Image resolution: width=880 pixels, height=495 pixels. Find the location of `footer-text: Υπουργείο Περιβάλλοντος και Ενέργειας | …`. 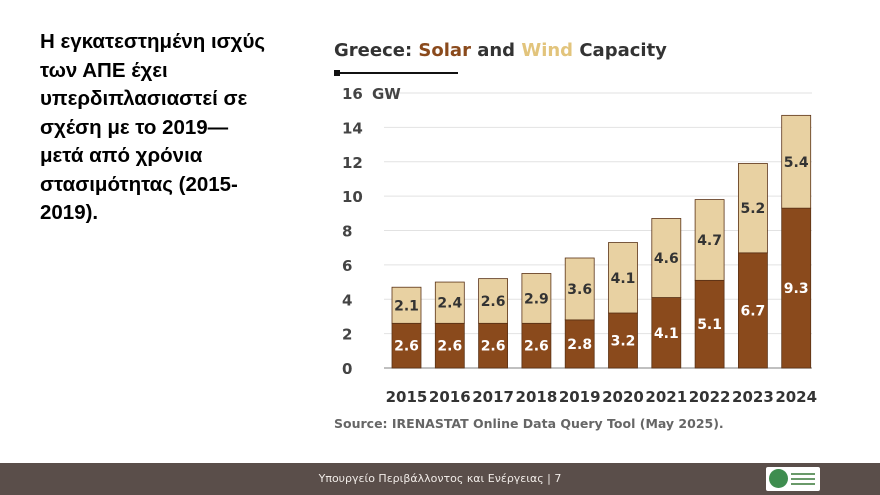

footer-text: Υπουργείο Περιβάλλοντος και Ενέργειας | … is located at coordinates (440, 478).